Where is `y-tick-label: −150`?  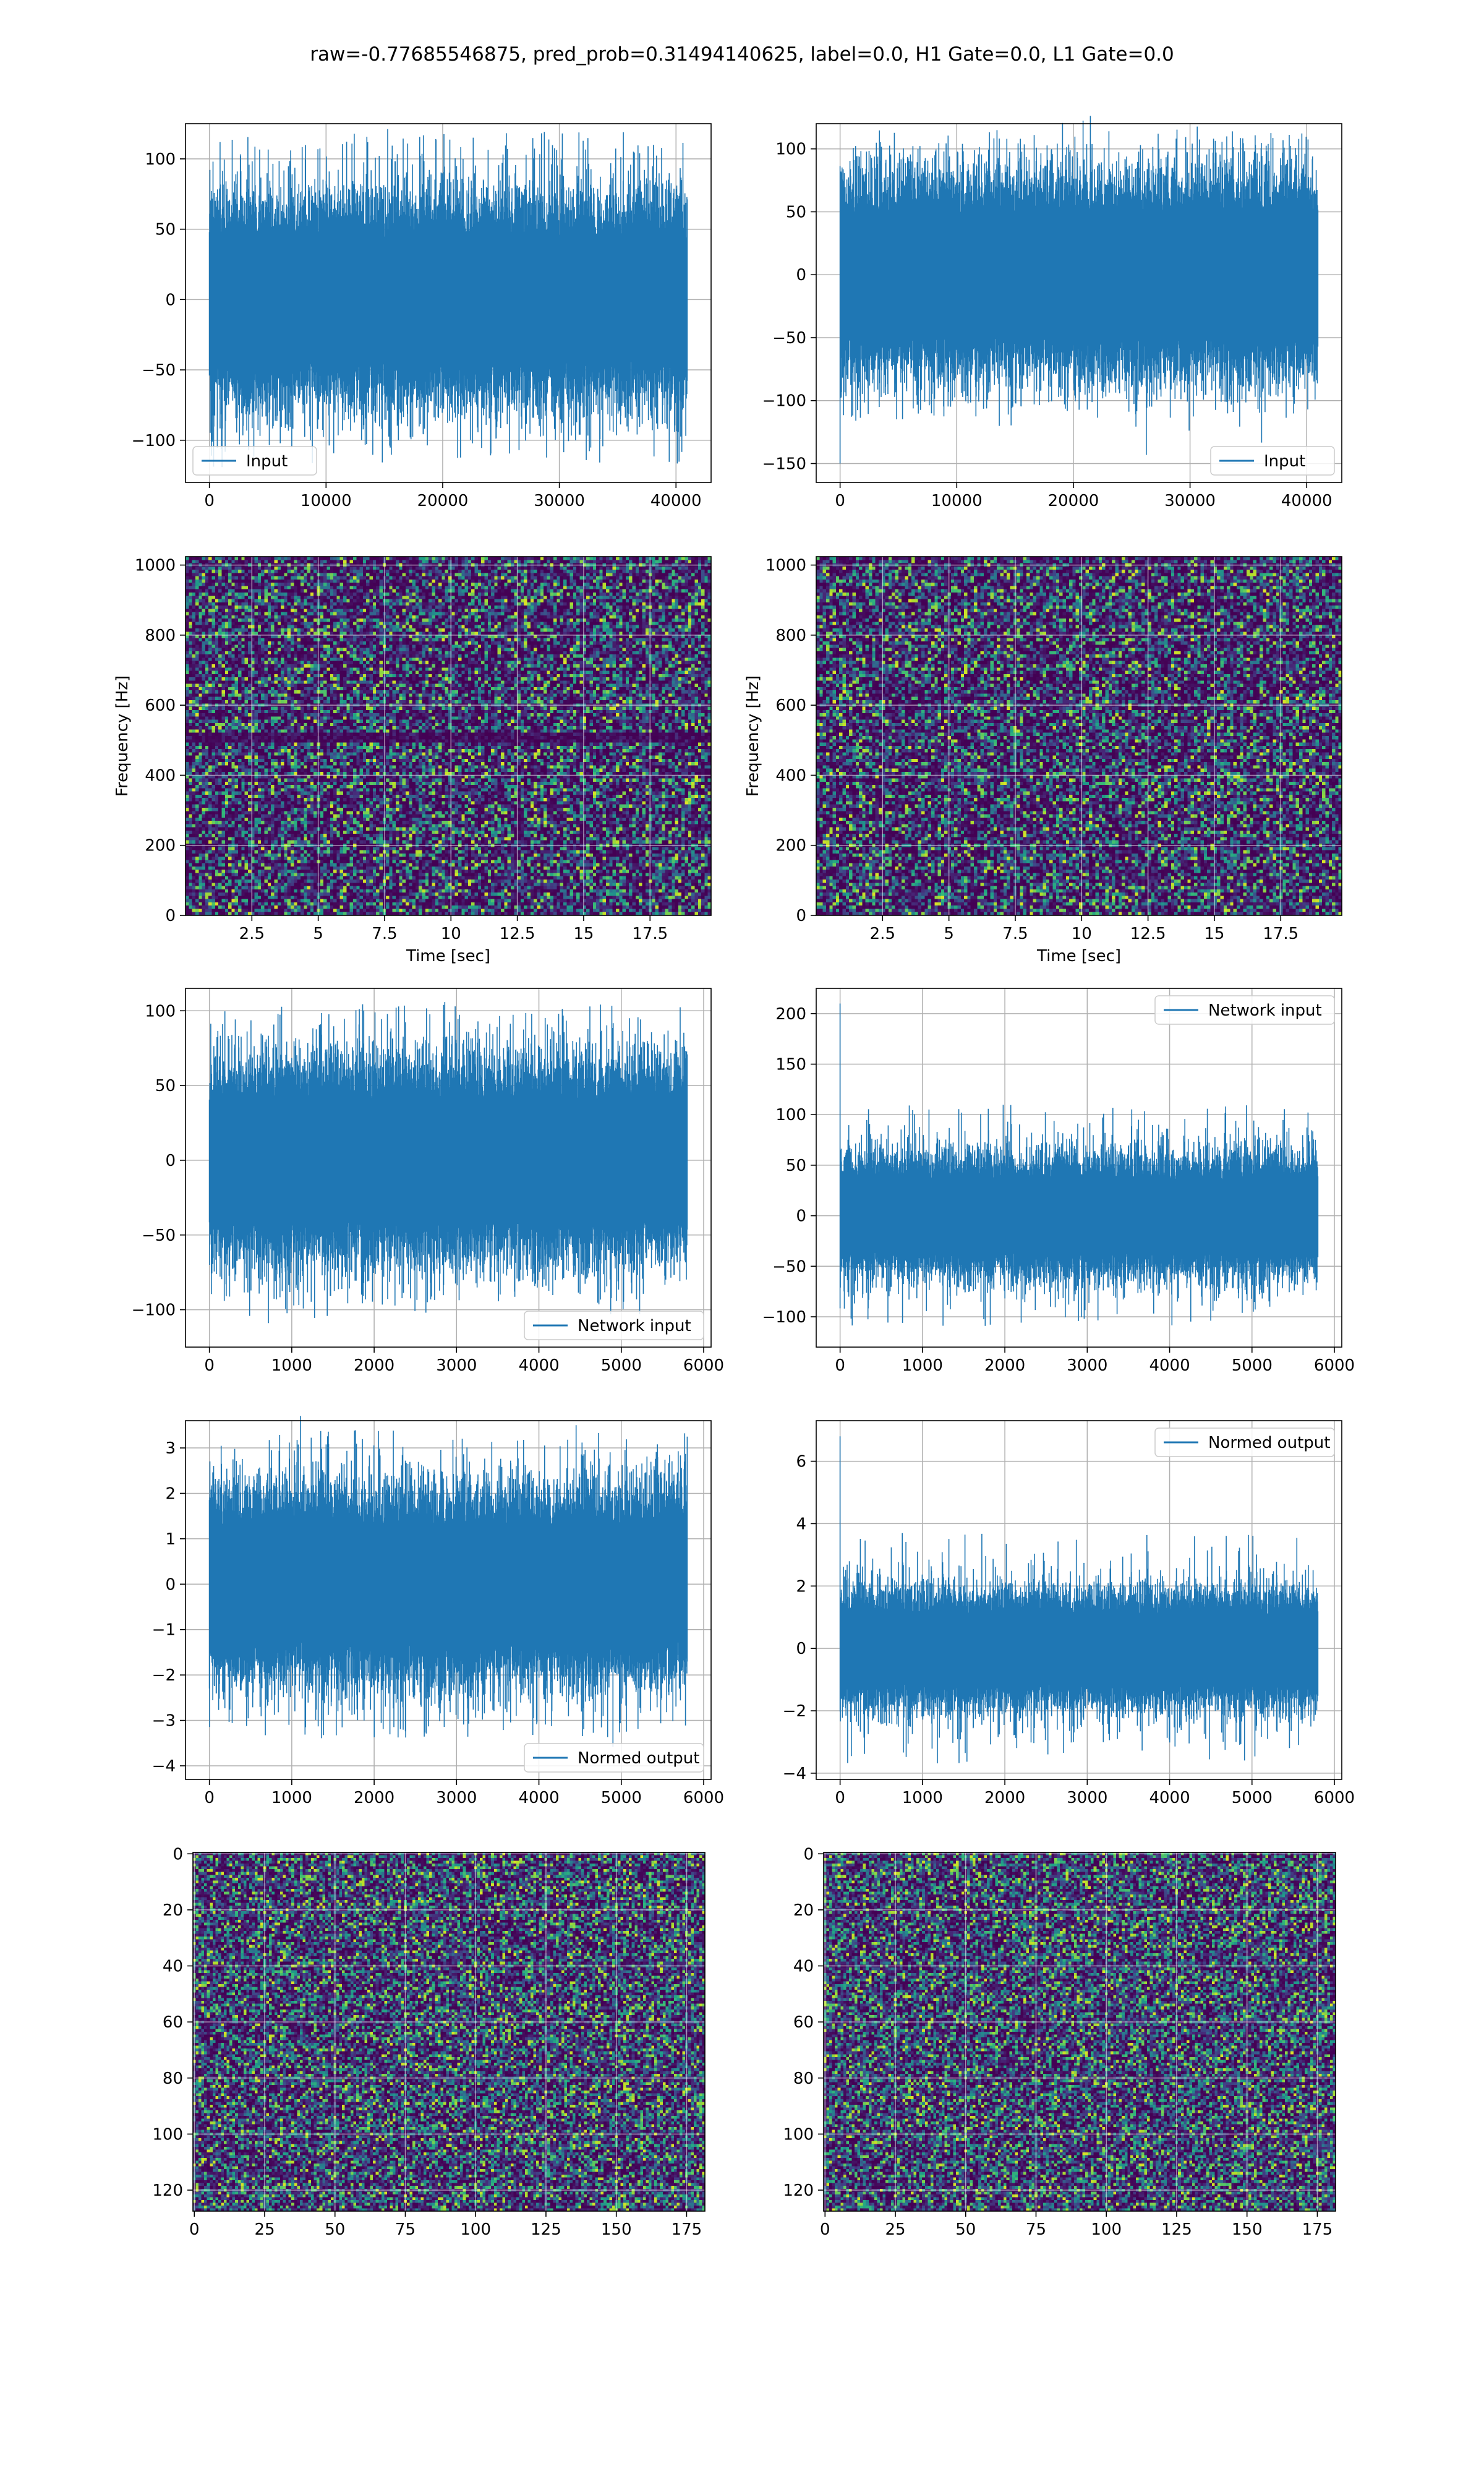
y-tick-label: −150 is located at coordinates (784, 464).